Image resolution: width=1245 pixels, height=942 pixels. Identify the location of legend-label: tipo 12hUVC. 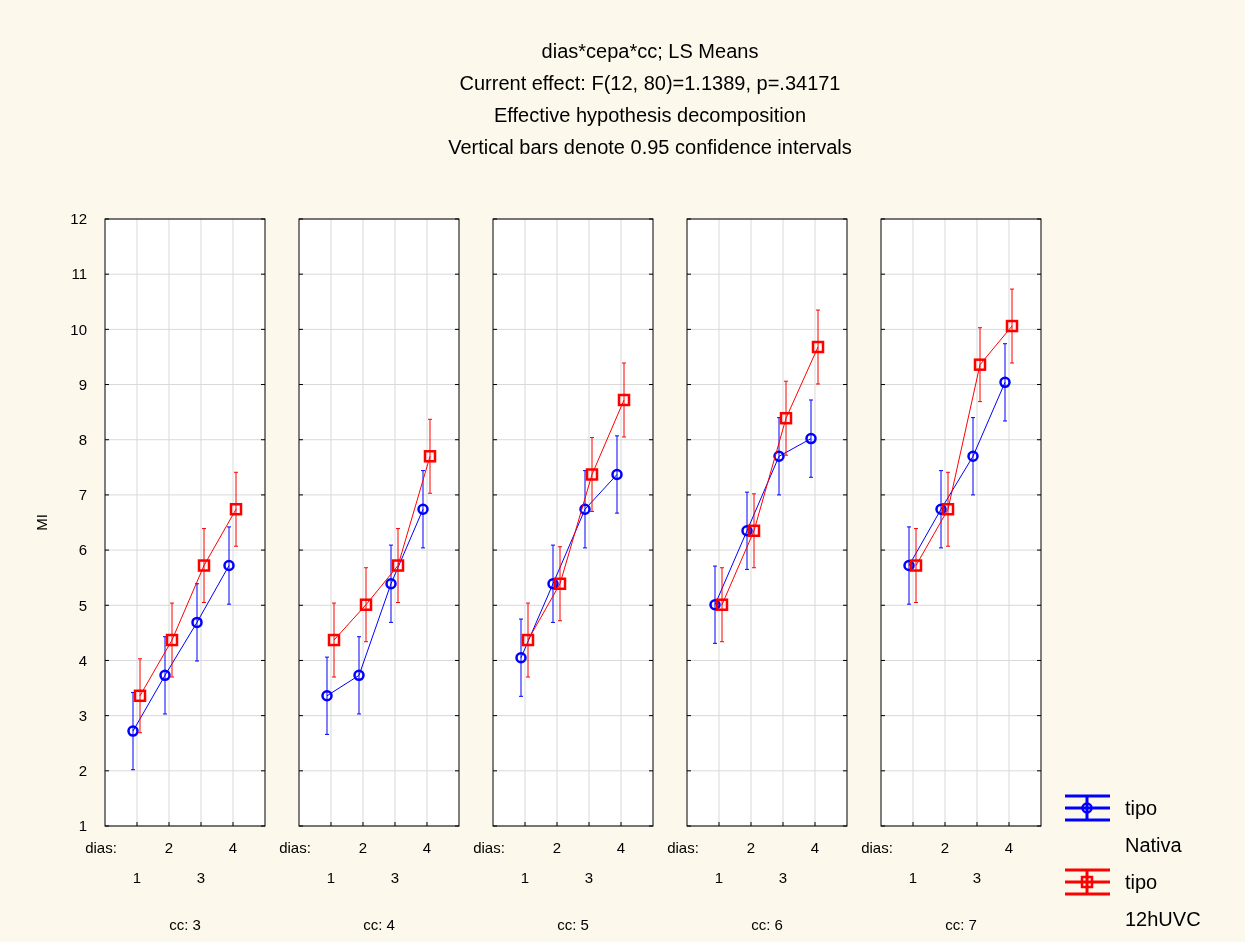
(1163, 900).